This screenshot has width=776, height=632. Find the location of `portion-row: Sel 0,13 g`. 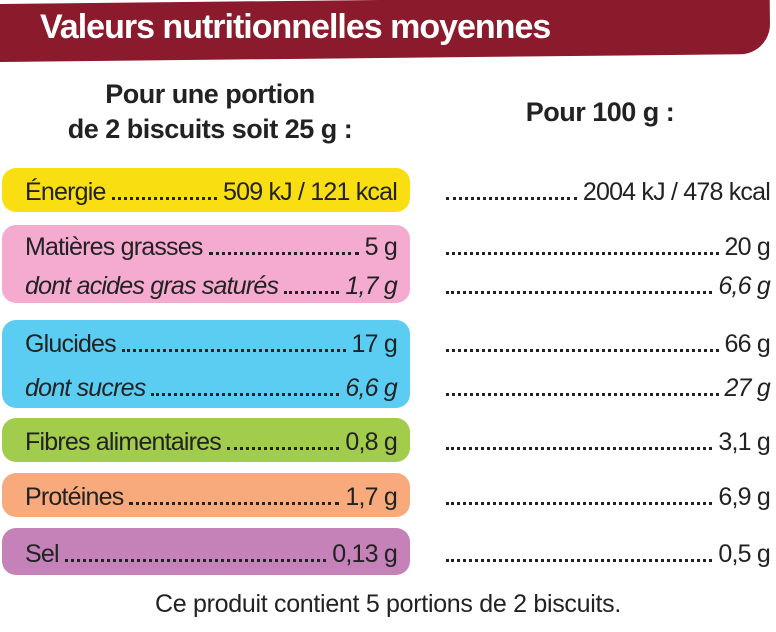

portion-row: Sel 0,13 g is located at coordinates (211, 552).